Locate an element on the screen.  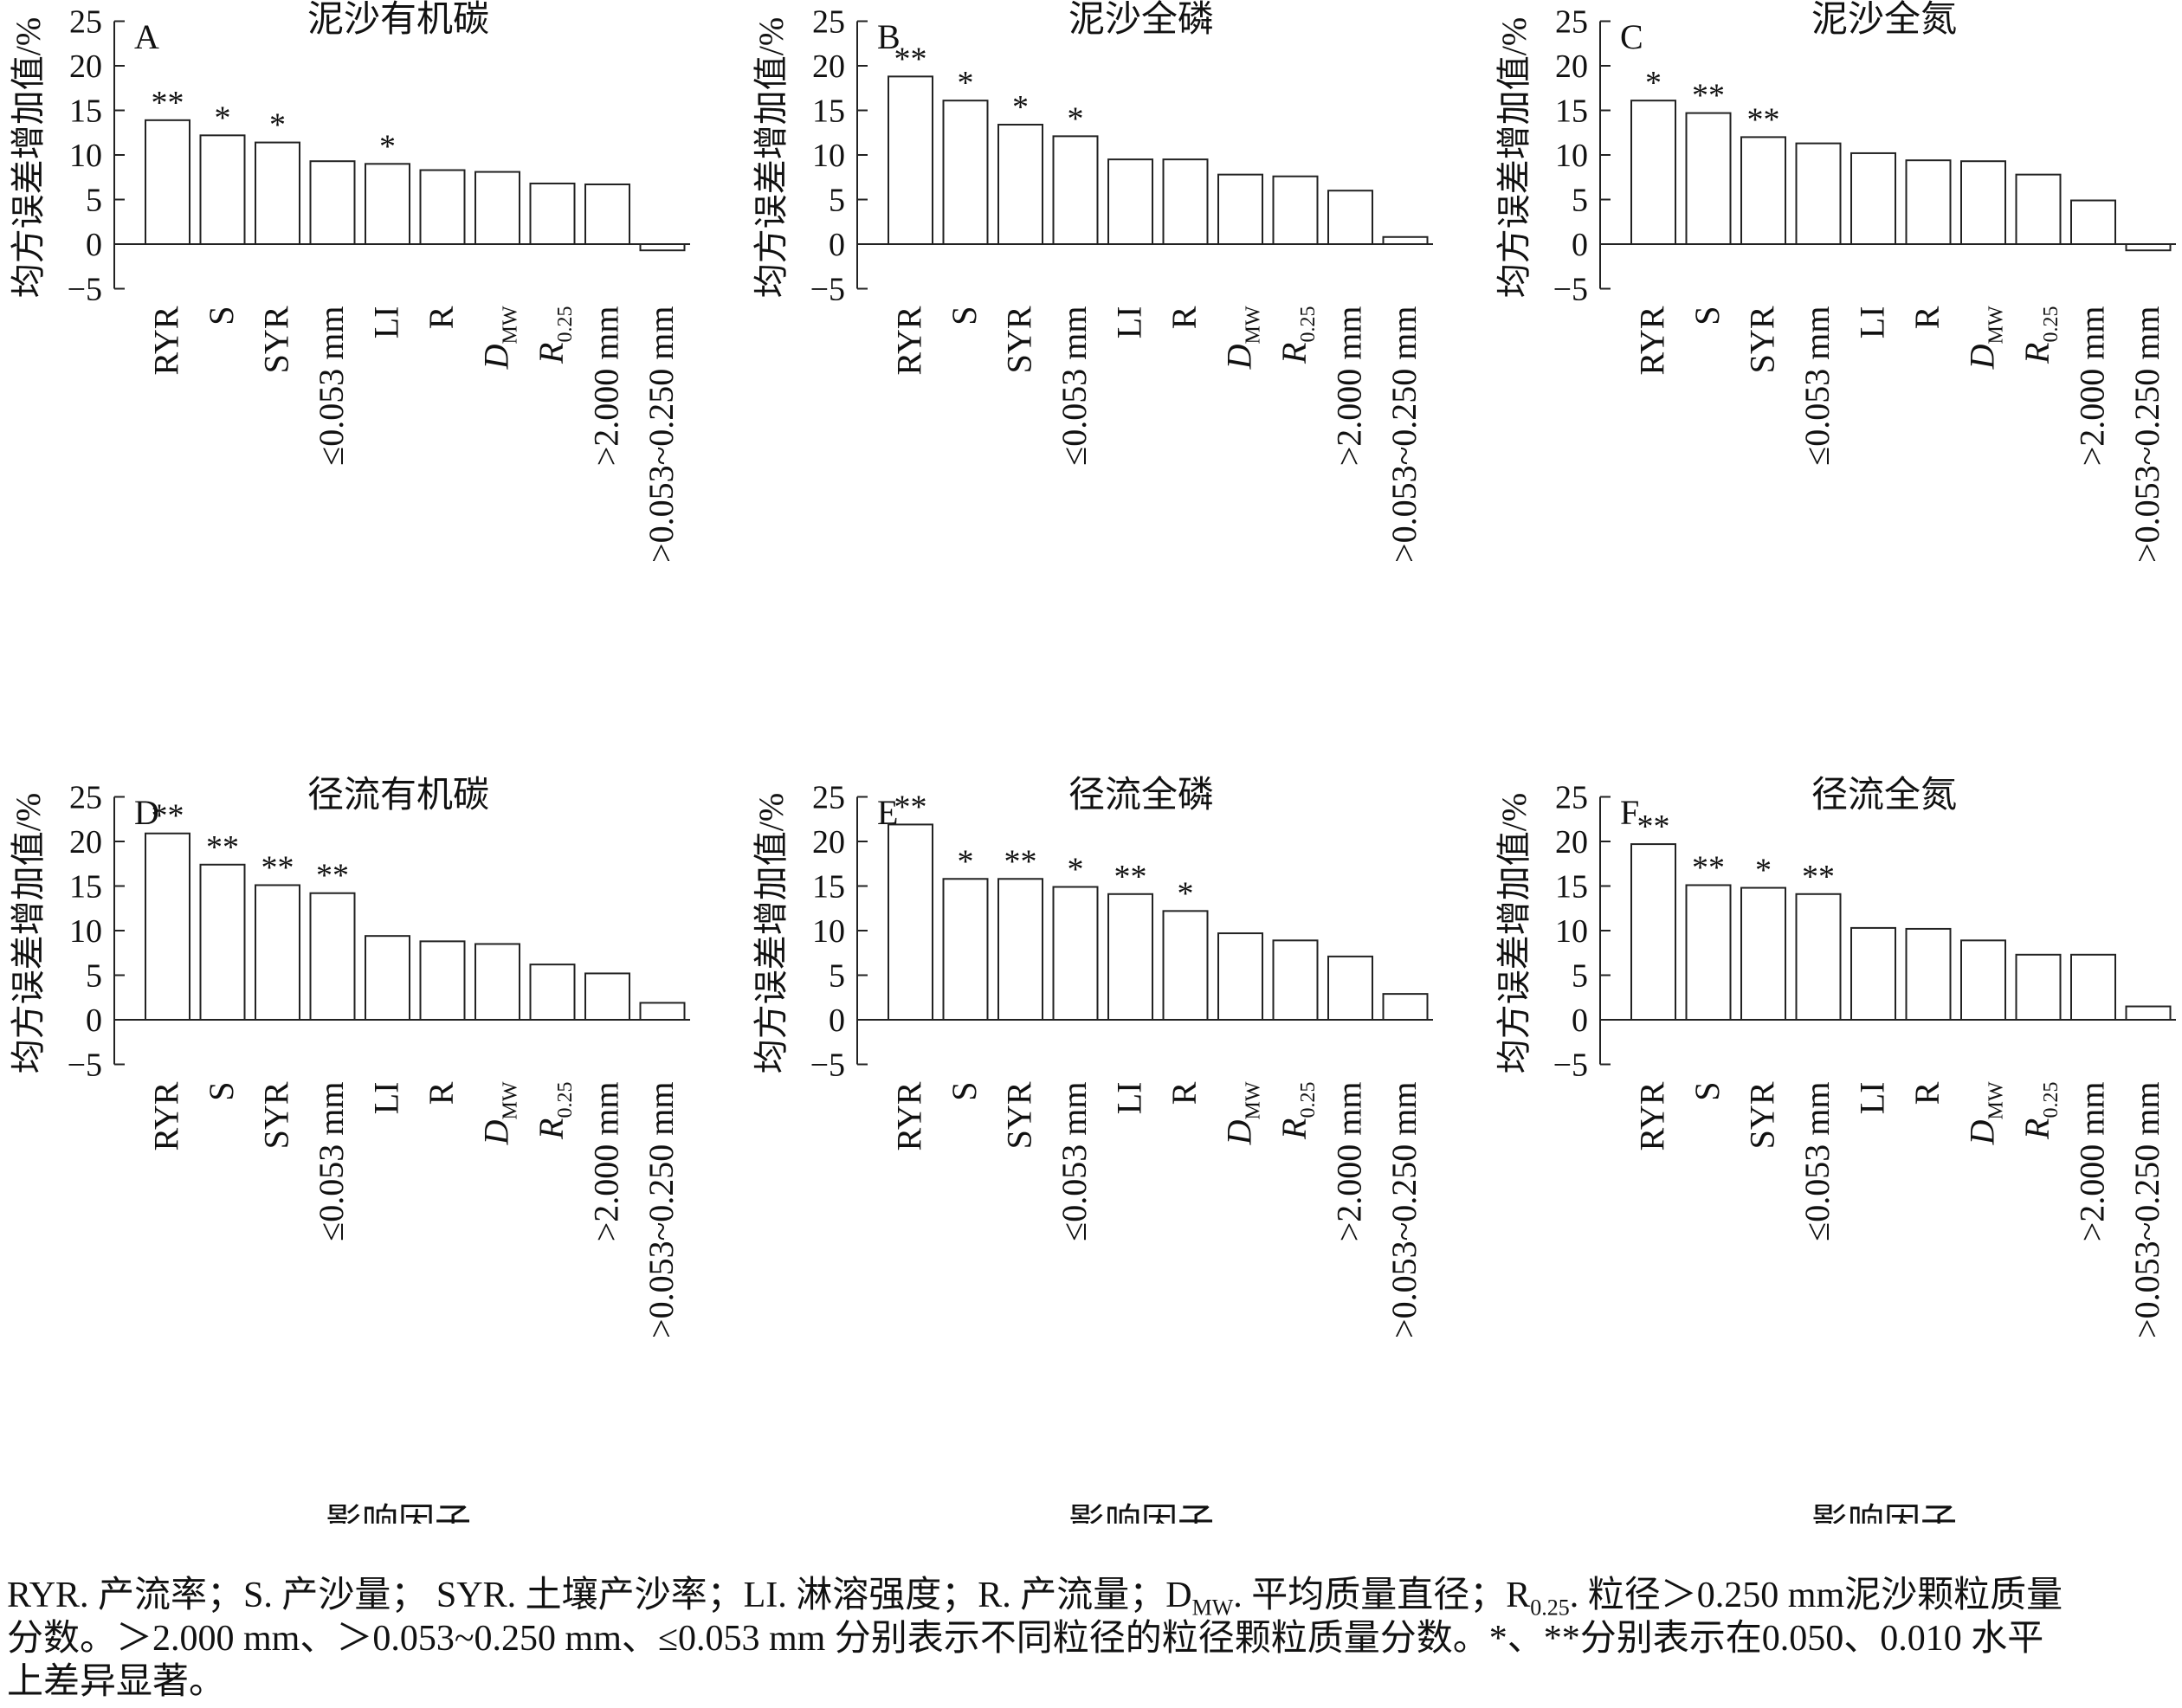
category-label: RYR is located at coordinates (166, 1115).